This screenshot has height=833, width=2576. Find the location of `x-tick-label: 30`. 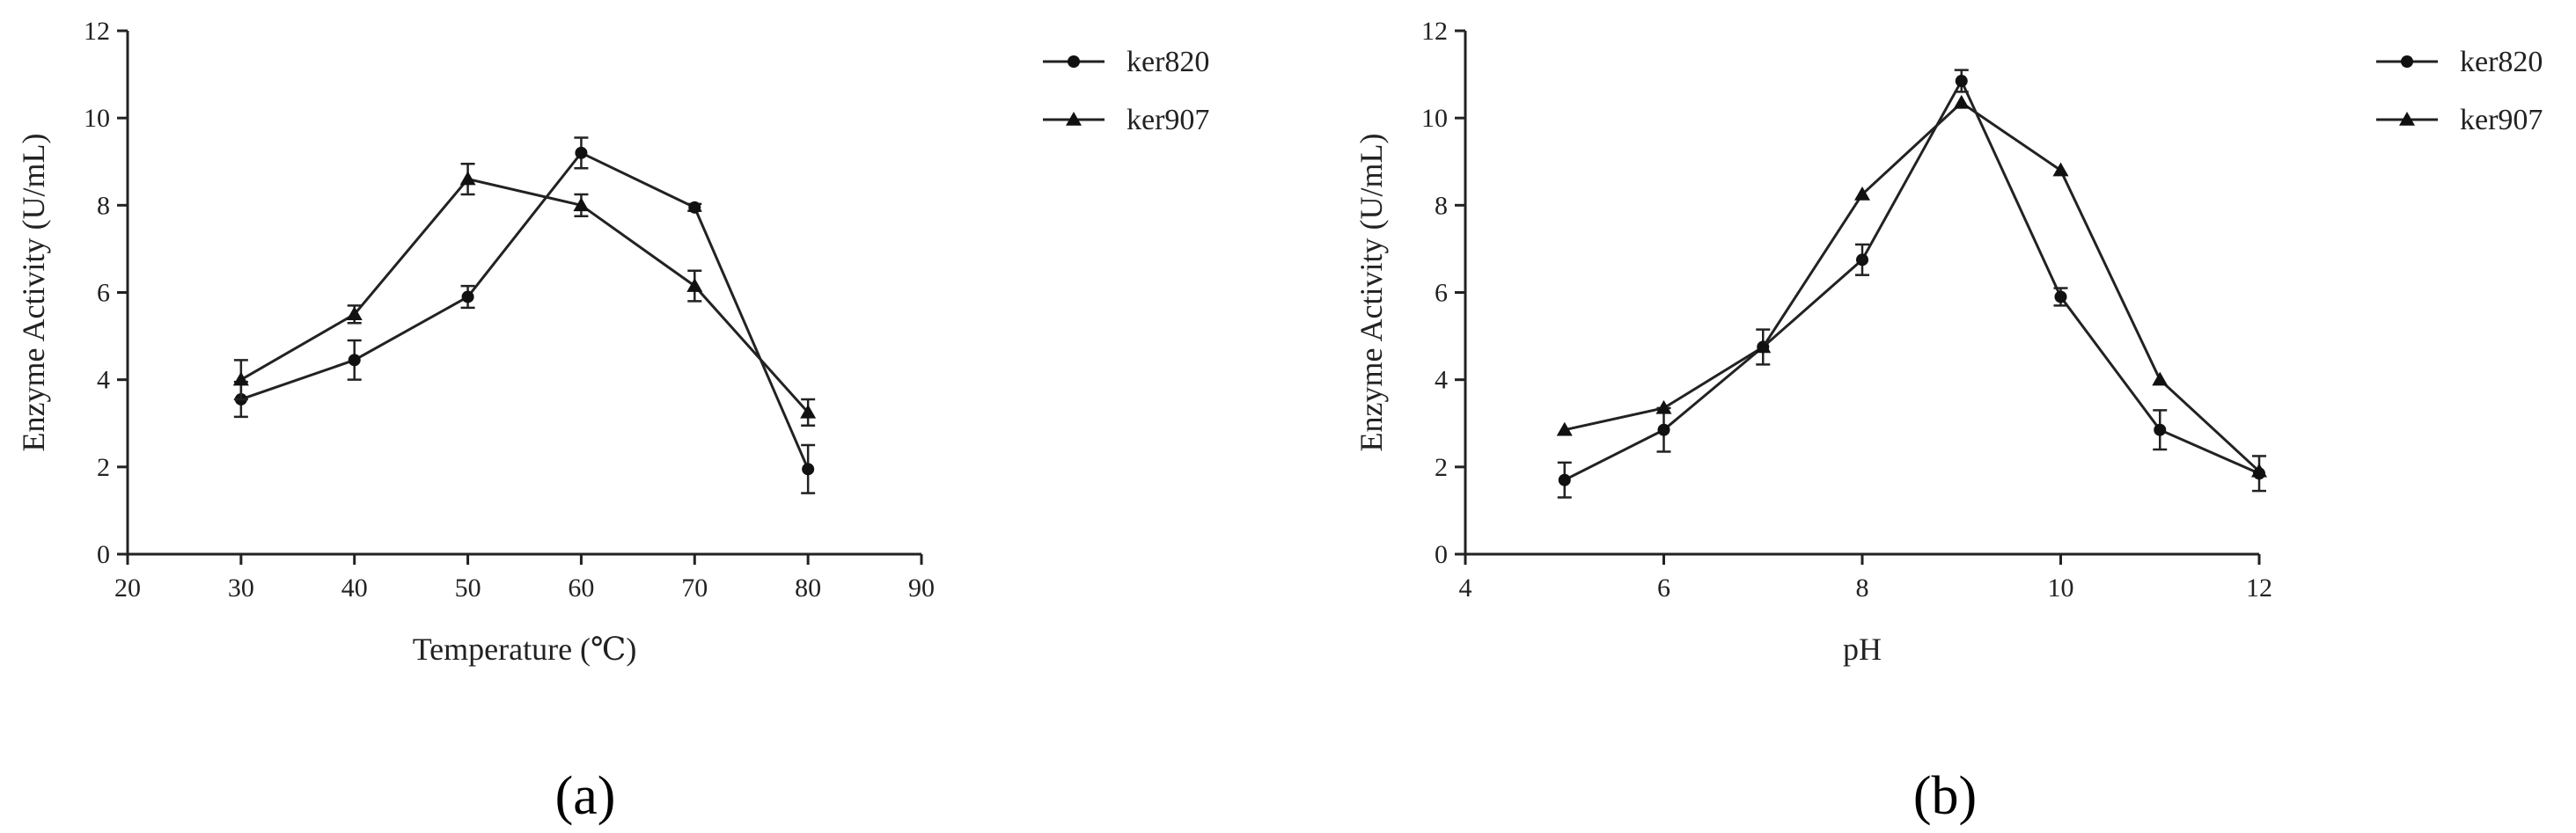

x-tick-label: 30 is located at coordinates (241, 588).